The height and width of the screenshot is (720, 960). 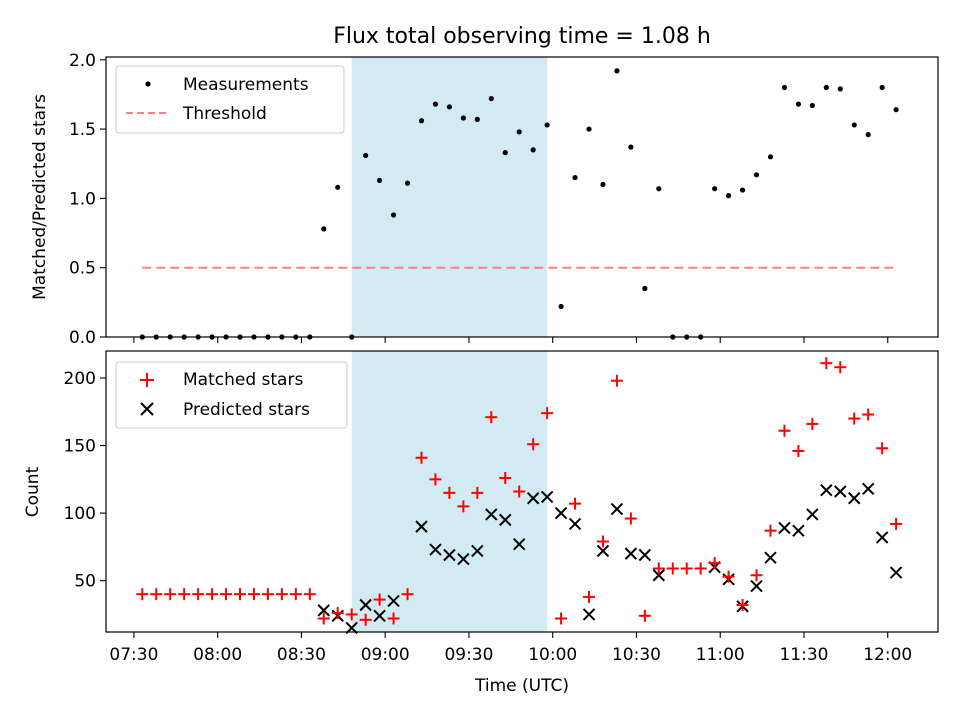 I want to click on x-tick-label: 09:00, so click(x=385, y=655).